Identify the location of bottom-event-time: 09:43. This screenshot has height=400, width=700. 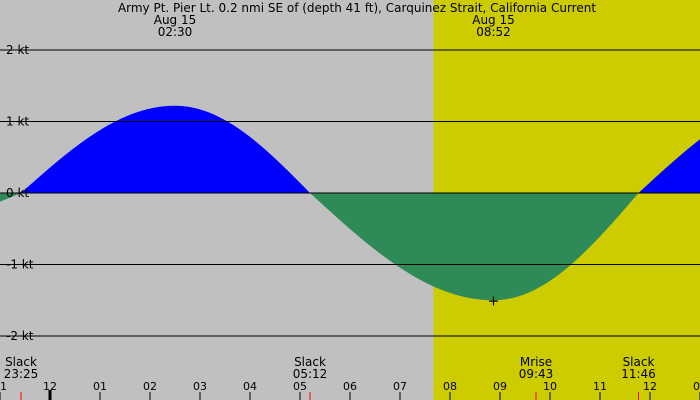
(536, 374).